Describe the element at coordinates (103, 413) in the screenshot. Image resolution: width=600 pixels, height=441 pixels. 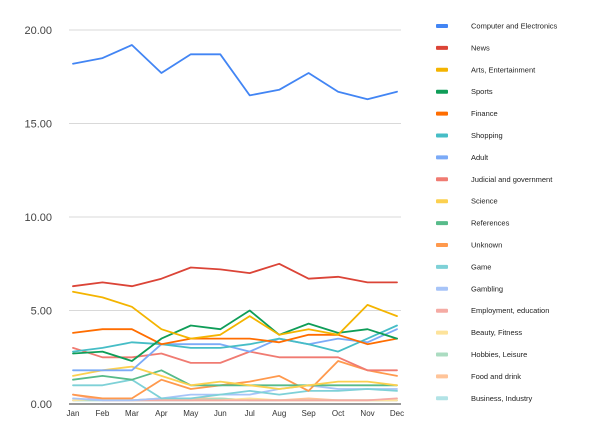
I see `x-tick-label: Feb` at that location.